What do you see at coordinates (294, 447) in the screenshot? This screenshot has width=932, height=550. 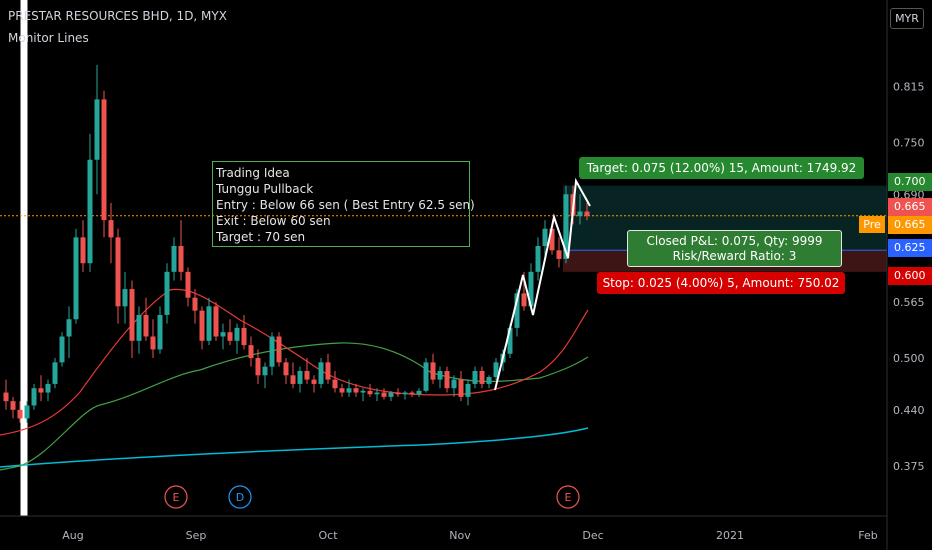 I see `ma-slow-line` at bounding box center [294, 447].